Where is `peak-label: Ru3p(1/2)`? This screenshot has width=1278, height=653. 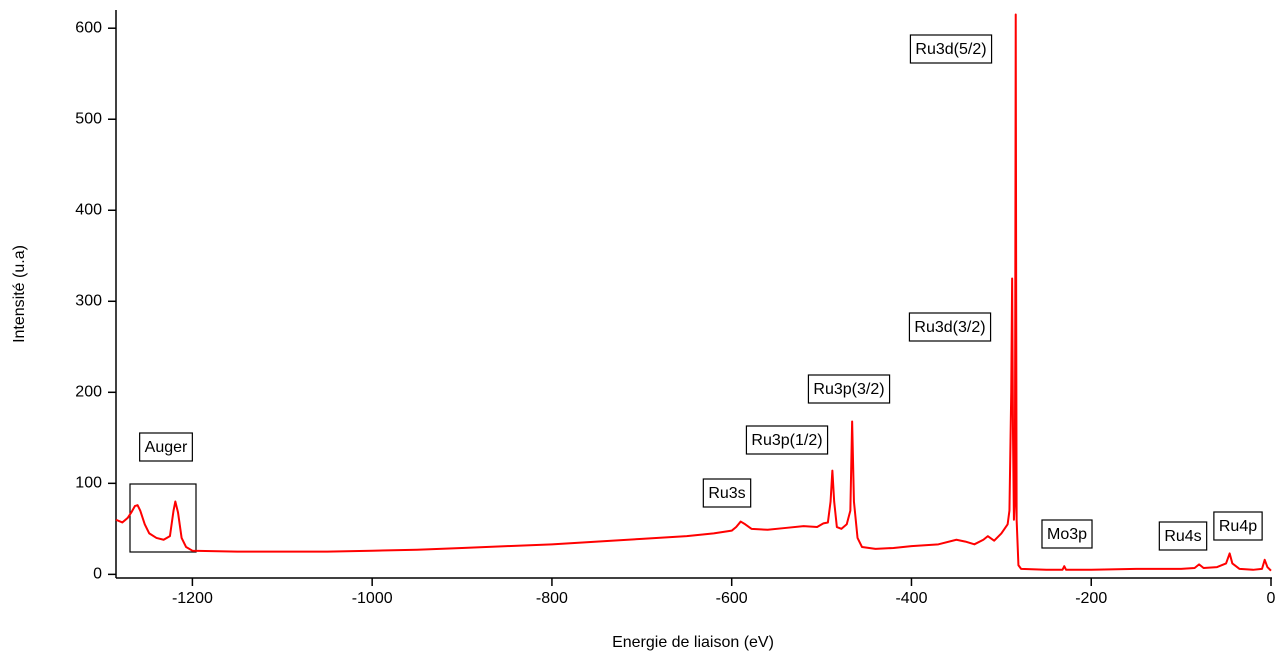
peak-label: Ru3p(1/2) is located at coordinates (786, 440).